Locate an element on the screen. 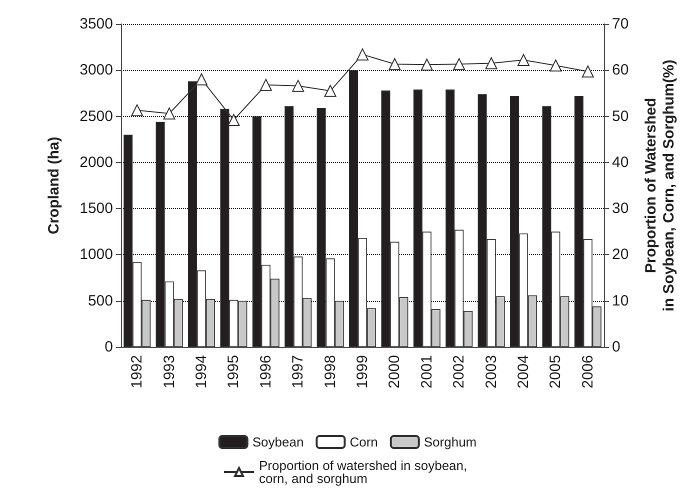  y2-tick-label: 30 is located at coordinates (620, 209).